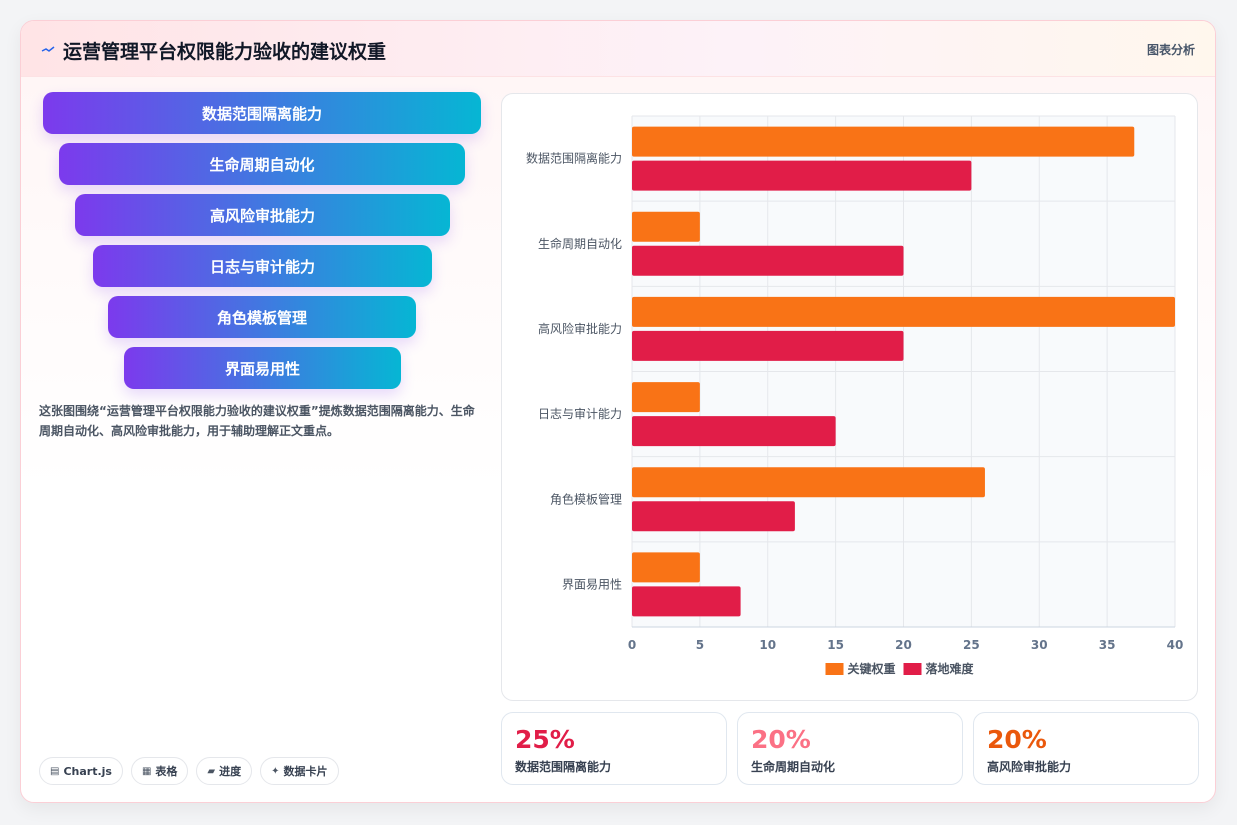 This screenshot has width=1237, height=825. Describe the element at coordinates (146, 771) in the screenshot. I see `table-icon: ▦` at that location.